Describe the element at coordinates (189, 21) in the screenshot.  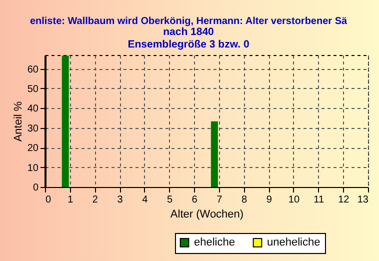
I see `chart-title: enliste: Wallbaum wird Oberkönig, Hermann: Alter verstorbener Sä` at that location.